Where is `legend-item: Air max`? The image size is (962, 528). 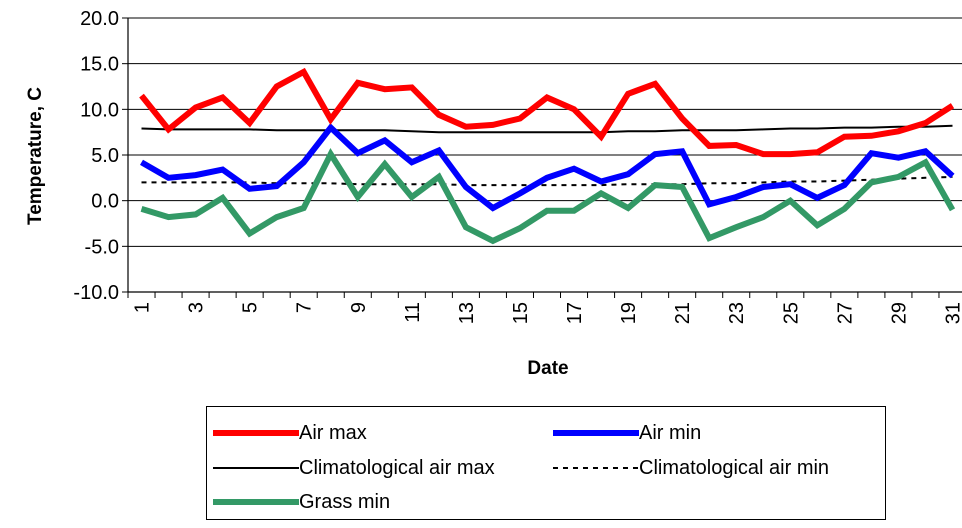 legend-item: Air max is located at coordinates (290, 433).